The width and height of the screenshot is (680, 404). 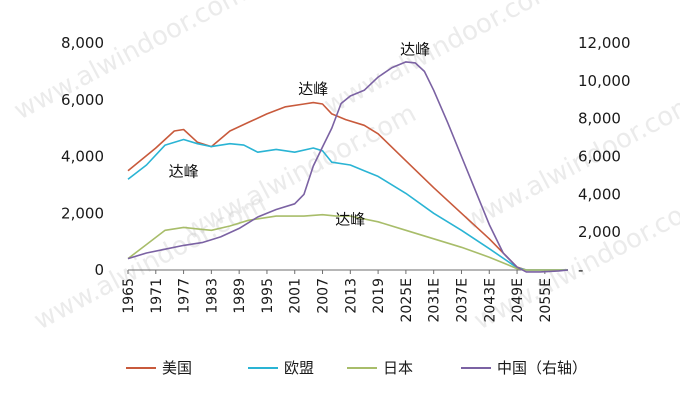 I want to click on legend-label: 欧盟, so click(x=299, y=368).